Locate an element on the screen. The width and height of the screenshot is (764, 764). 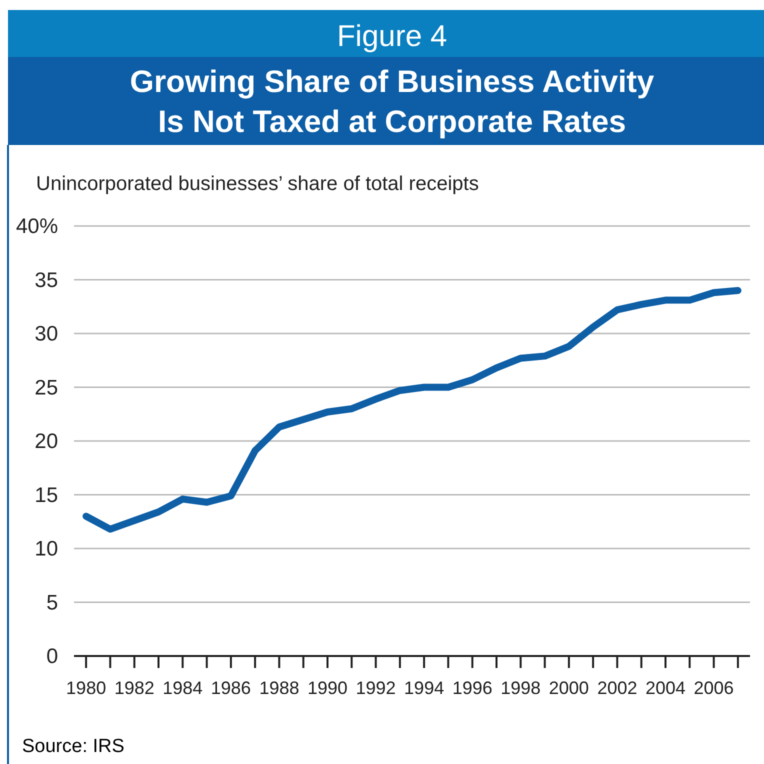
x-tick-label: 1986 is located at coordinates (230, 688).